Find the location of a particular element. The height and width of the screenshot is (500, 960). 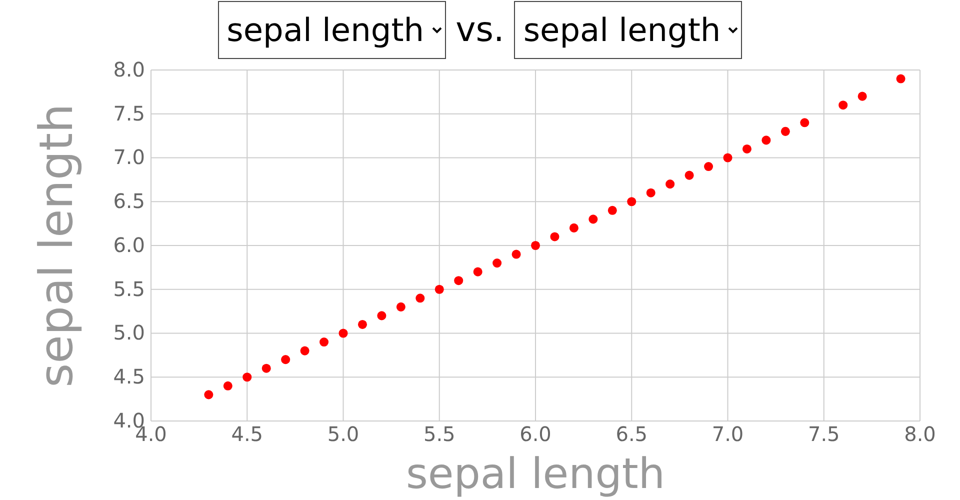

y-select: sepal length is located at coordinates (332, 30).